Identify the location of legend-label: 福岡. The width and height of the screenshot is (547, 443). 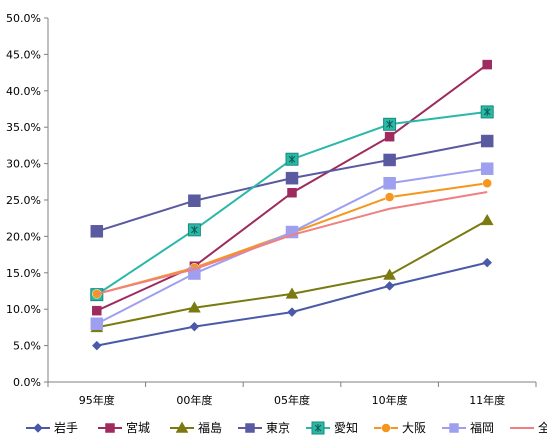
(482, 427).